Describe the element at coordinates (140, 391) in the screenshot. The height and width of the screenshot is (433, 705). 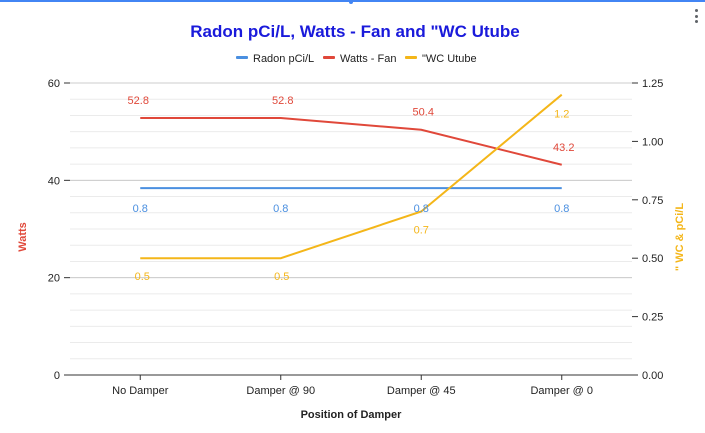
I see `x-tick-label: No Damper` at that location.